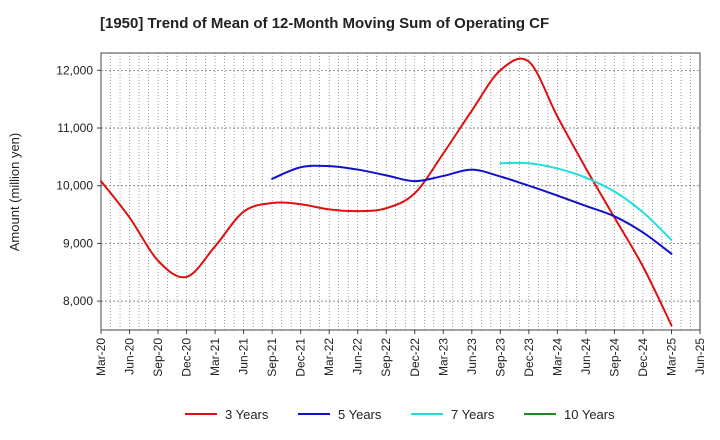 Image resolution: width=720 pixels, height=440 pixels. Describe the element at coordinates (301, 357) in the screenshot. I see `x-tick-label: Dec-21` at that location.